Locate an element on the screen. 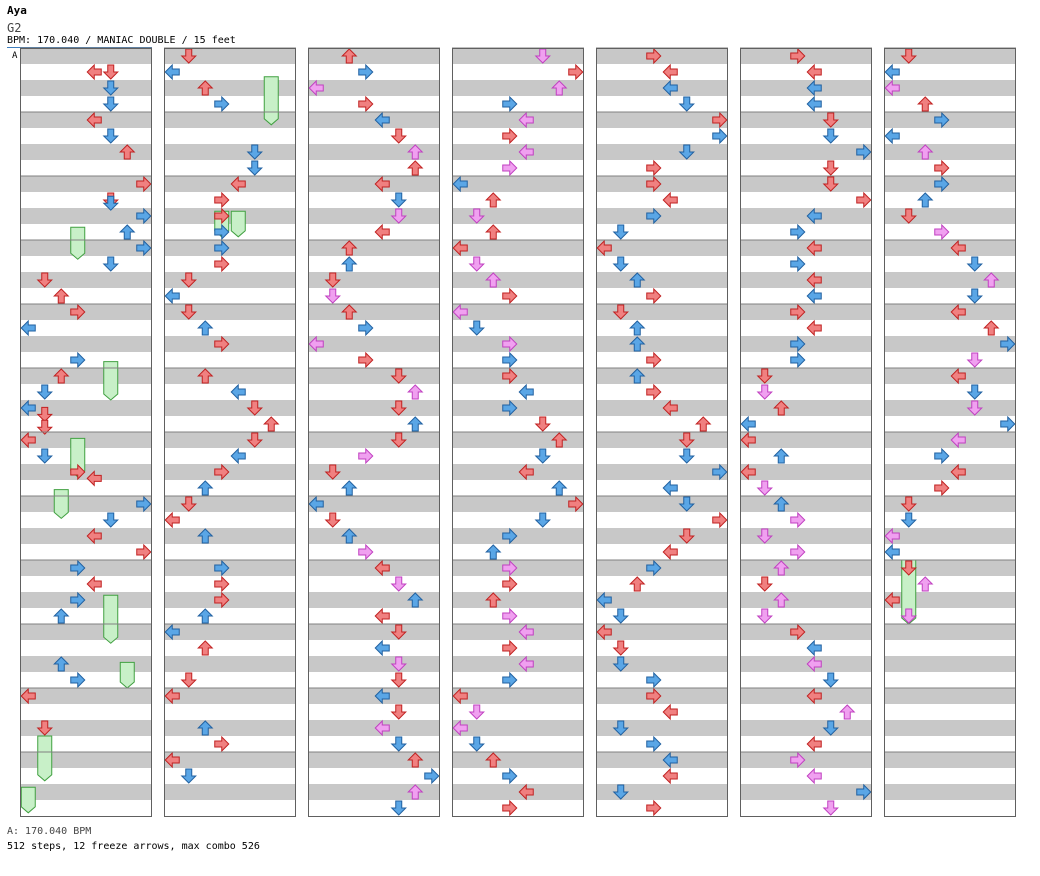 The width and height of the screenshot is (1040, 876). footer-bpm: A: 170.040 BPM is located at coordinates (49, 831).